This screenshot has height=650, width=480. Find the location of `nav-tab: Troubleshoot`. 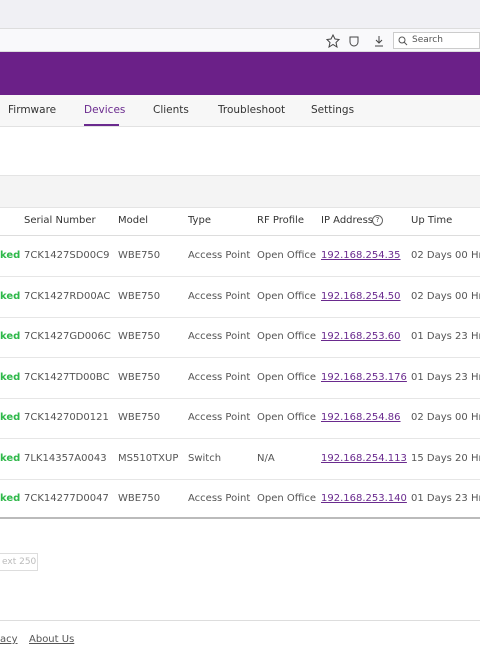

nav-tab: Troubleshoot is located at coordinates (252, 110).